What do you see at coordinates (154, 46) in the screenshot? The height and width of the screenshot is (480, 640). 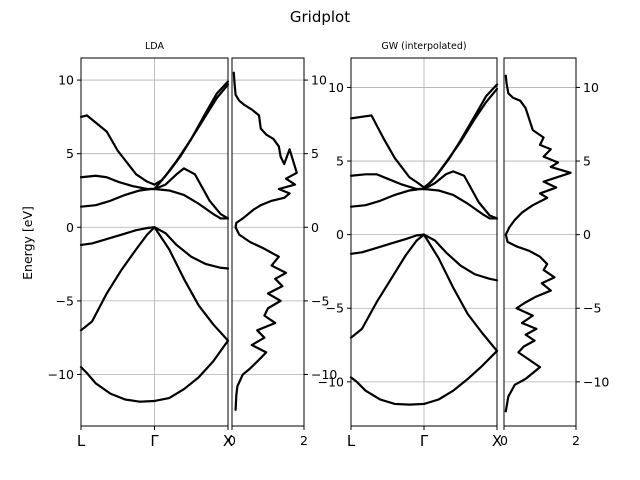 I see `panel-title: LDA` at bounding box center [154, 46].